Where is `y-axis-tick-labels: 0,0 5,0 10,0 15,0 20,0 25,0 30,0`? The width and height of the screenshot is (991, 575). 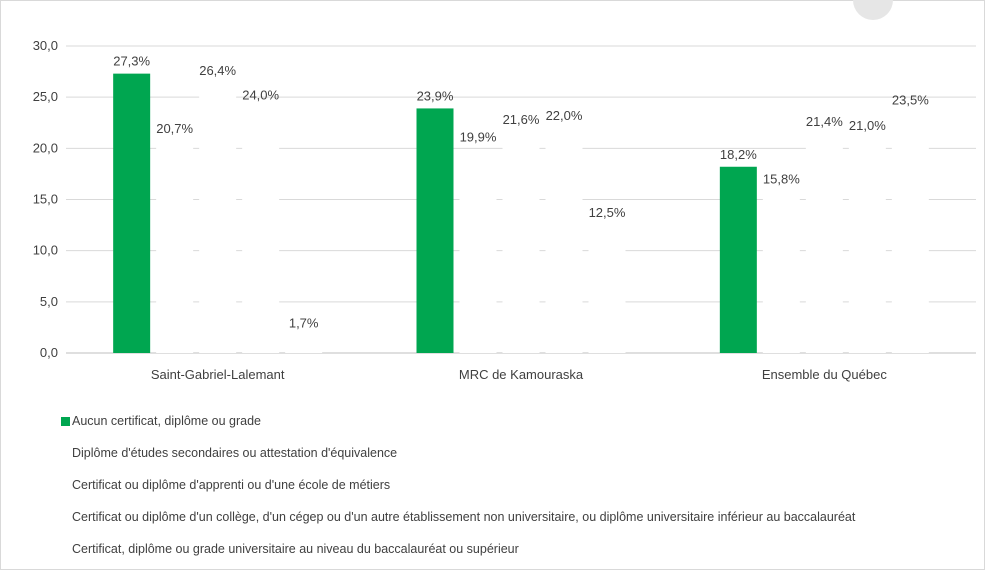
y-axis-tick-labels: 0,0 5,0 10,0 15,0 20,0 25,0 30,0 is located at coordinates (45, 199).